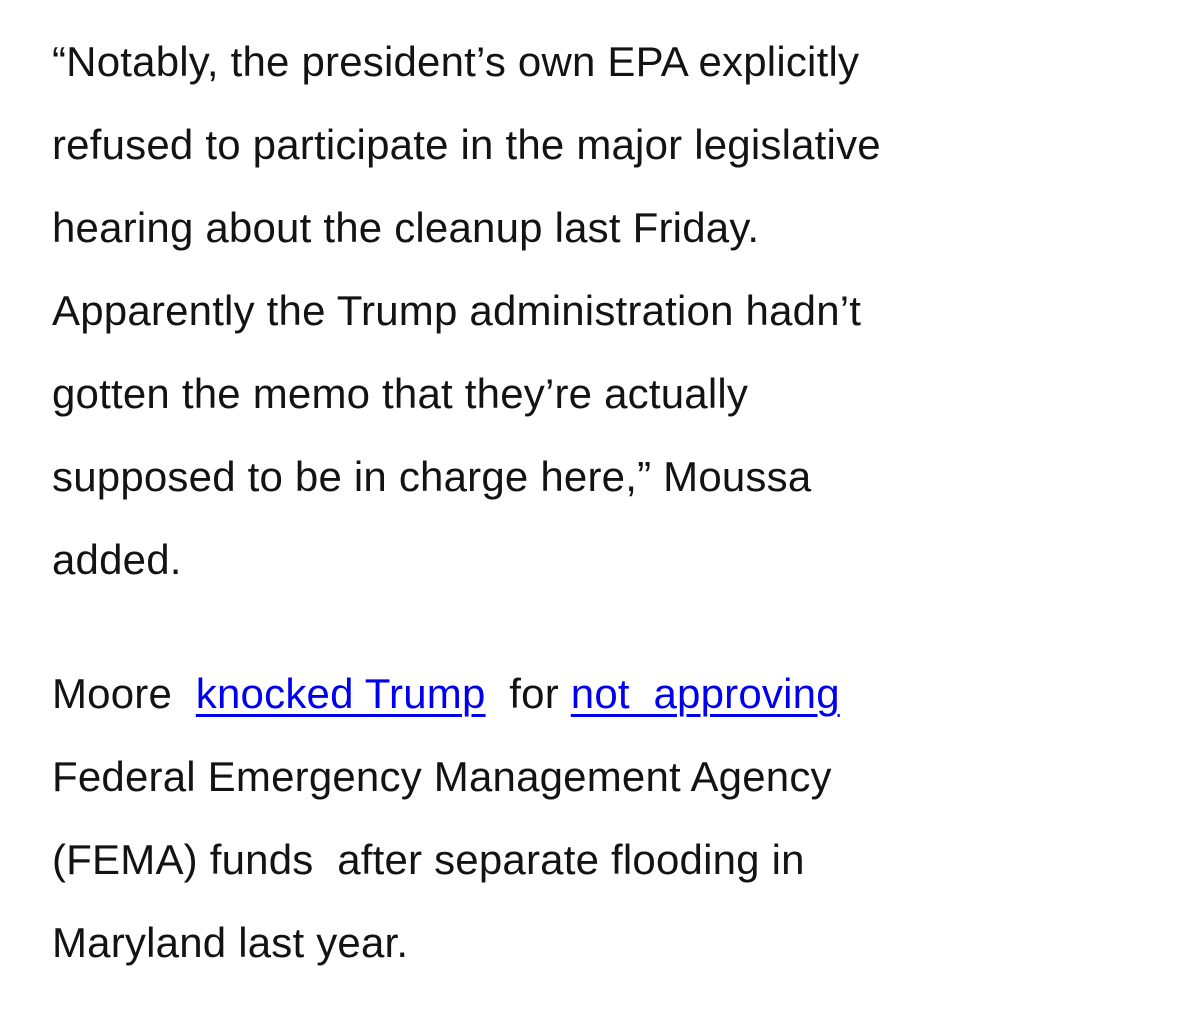  What do you see at coordinates (230, 942) in the screenshot?
I see `text-segment: Maryland last year.` at bounding box center [230, 942].